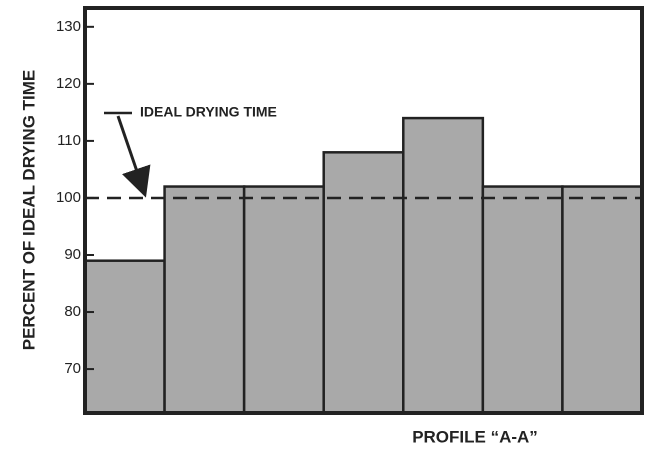 This screenshot has height=456, width=649. Describe the element at coordinates (475, 436) in the screenshot. I see `x-axis-label: PROFILE “A-A”` at that location.